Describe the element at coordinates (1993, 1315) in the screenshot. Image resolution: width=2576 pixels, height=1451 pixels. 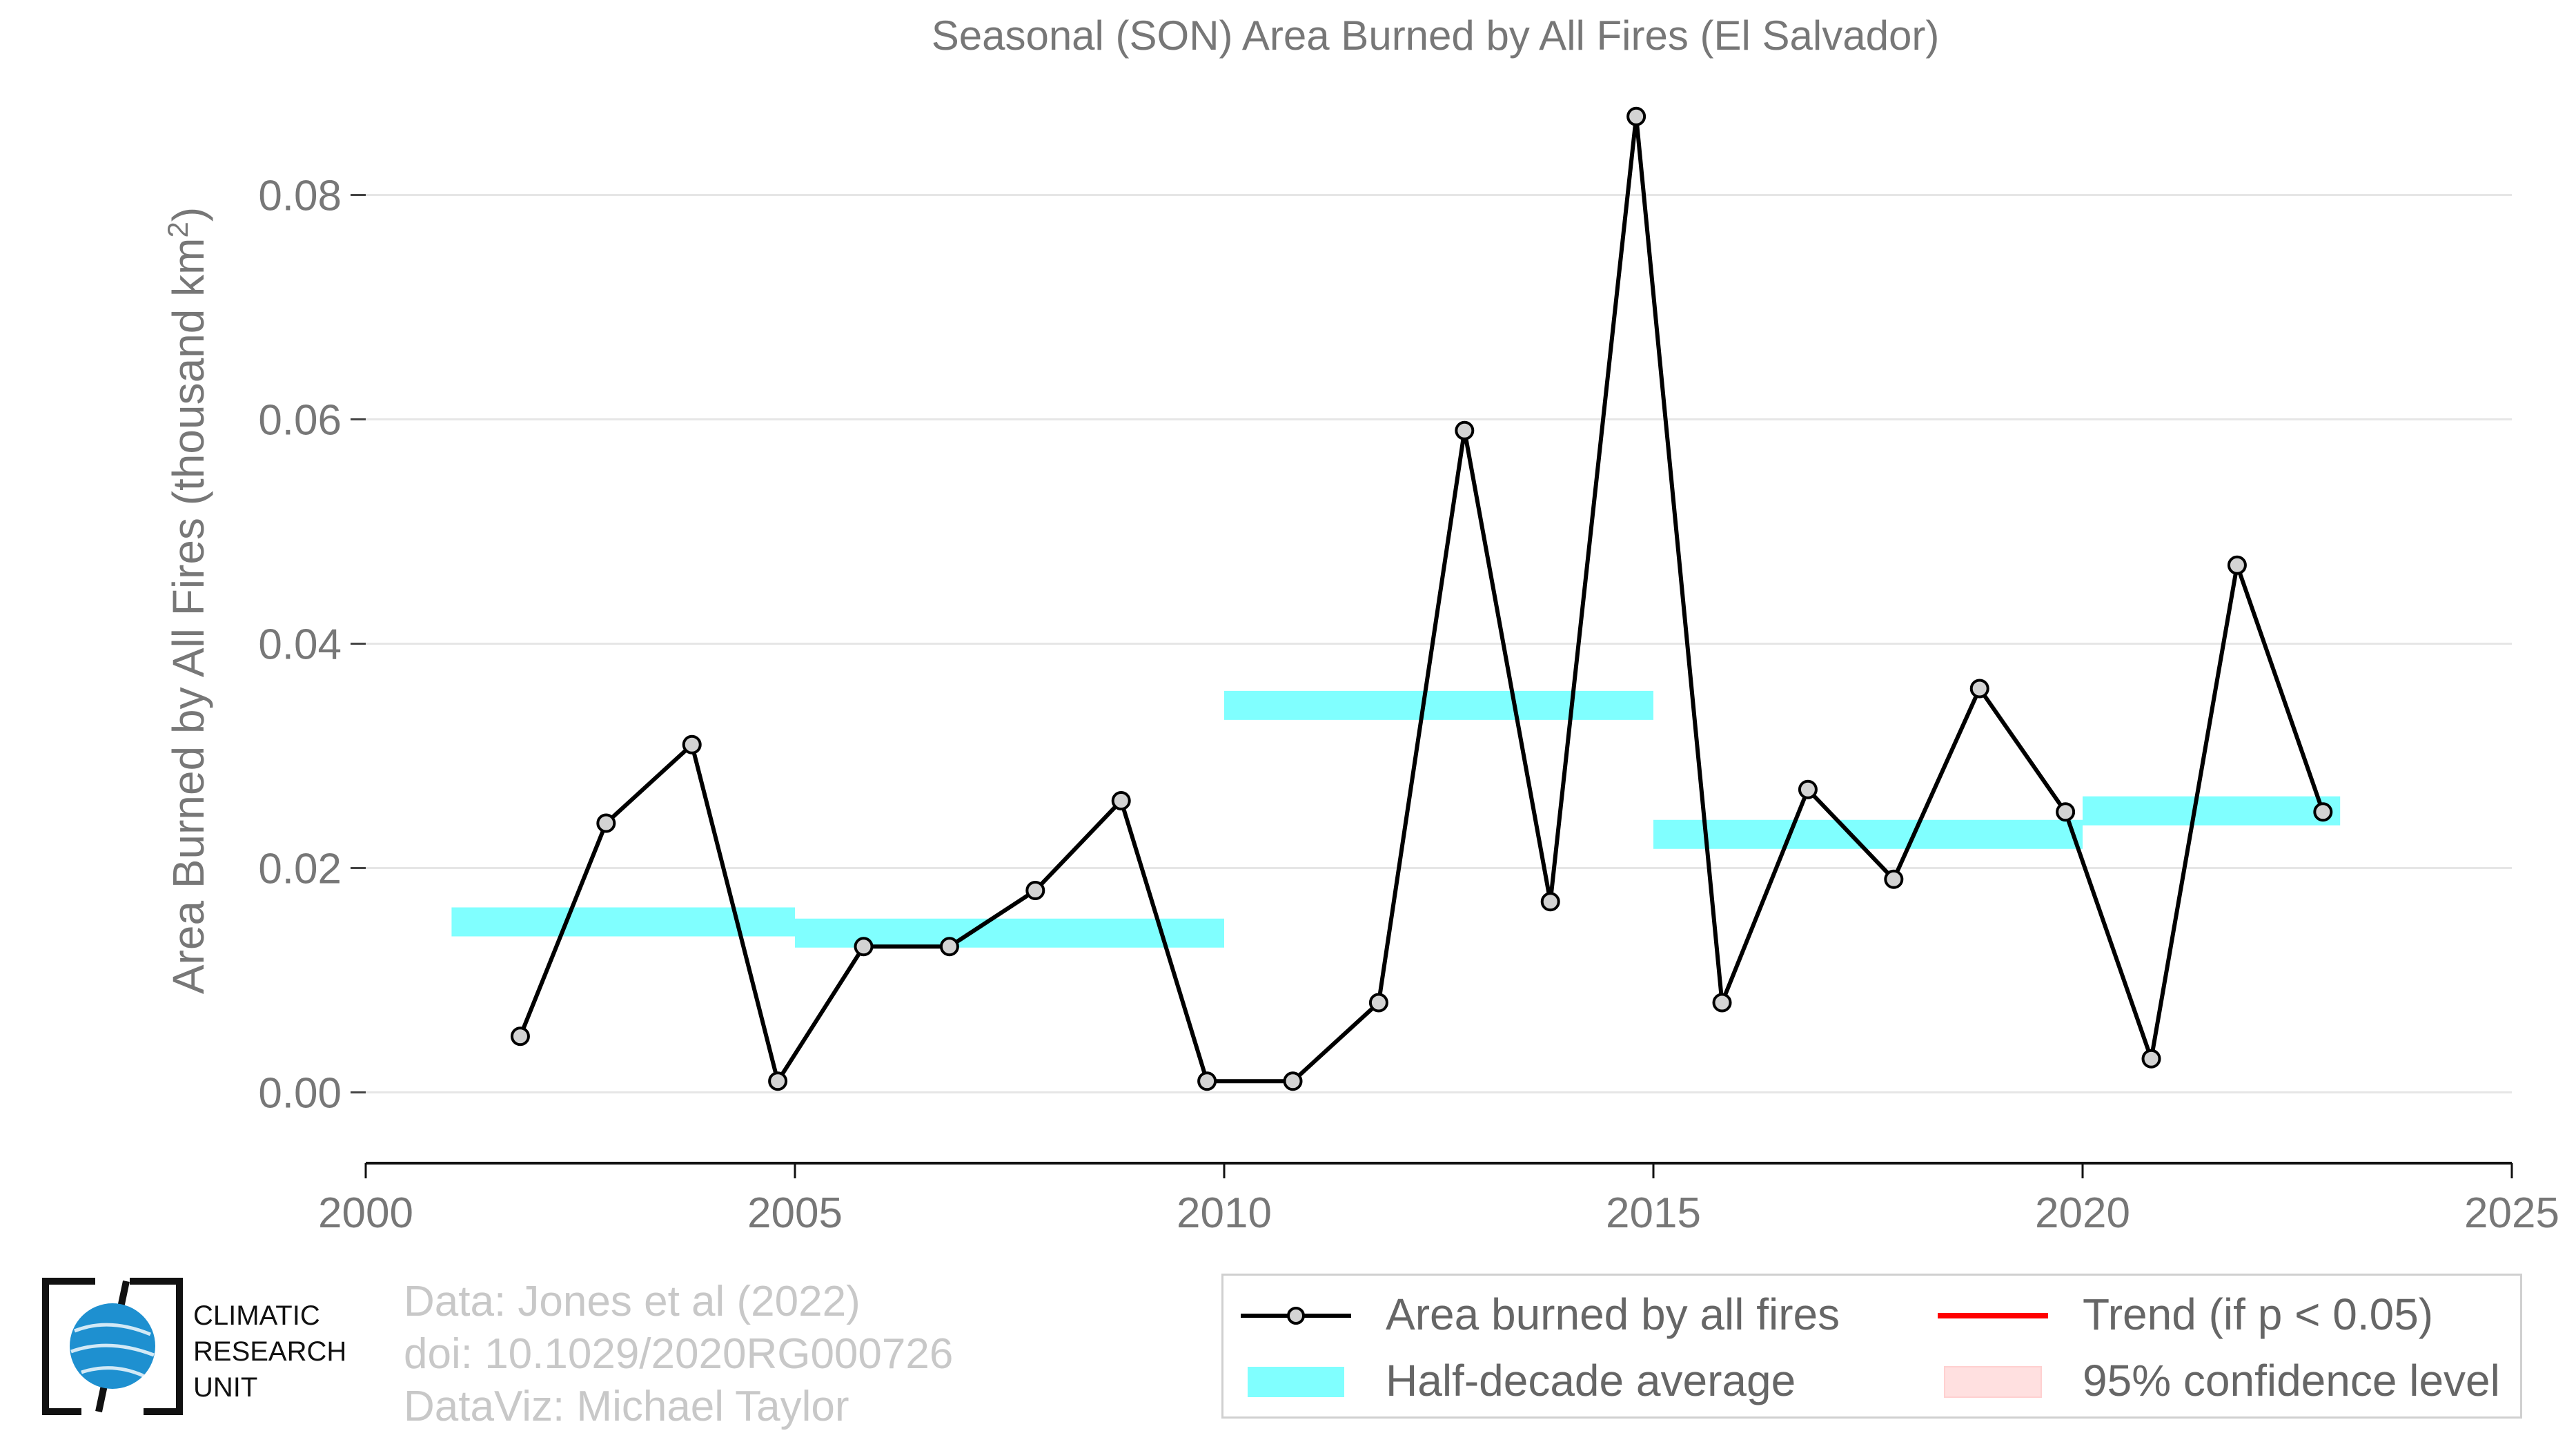
I see `legend-trend-line-icon` at that location.